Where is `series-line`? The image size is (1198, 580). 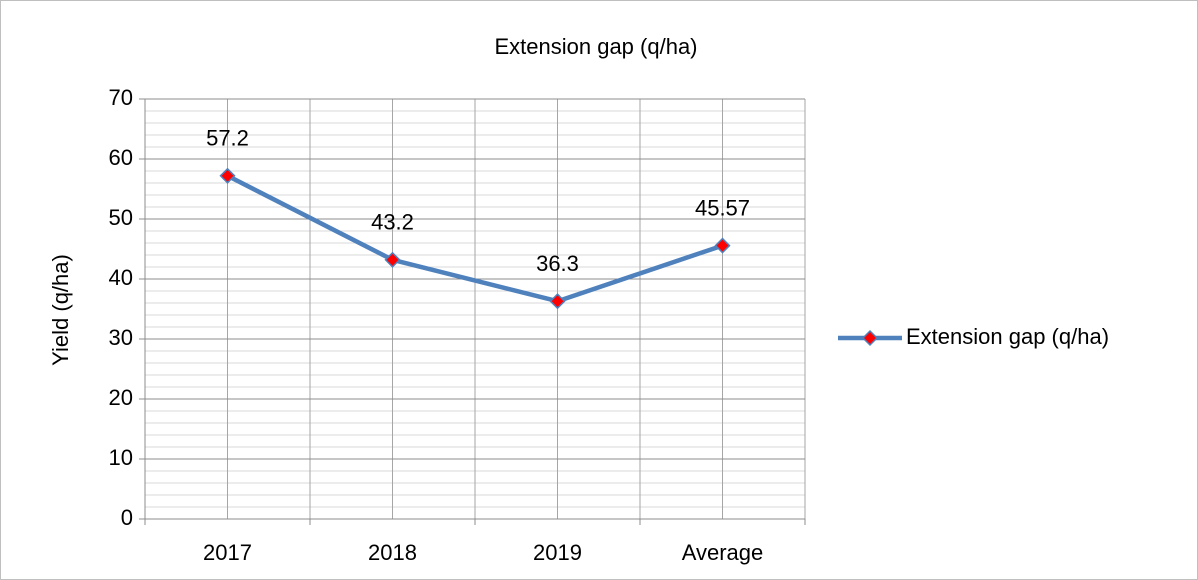 series-line is located at coordinates (475, 238).